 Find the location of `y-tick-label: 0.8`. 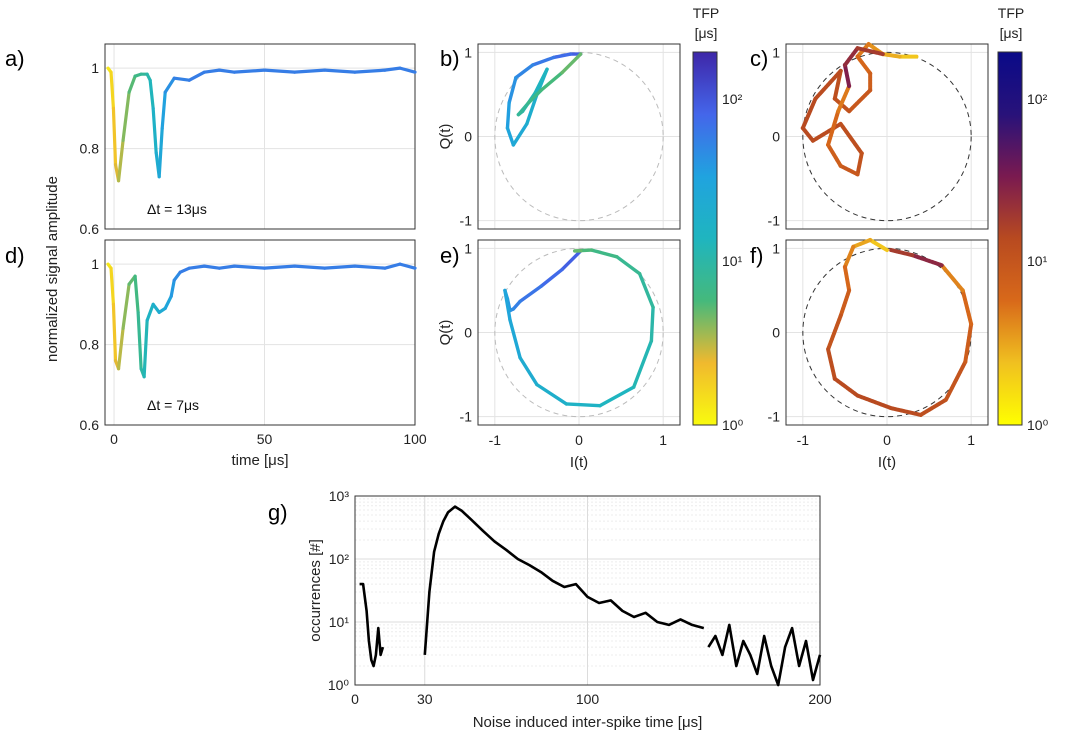

y-tick-label: 0.8 is located at coordinates (90, 149).